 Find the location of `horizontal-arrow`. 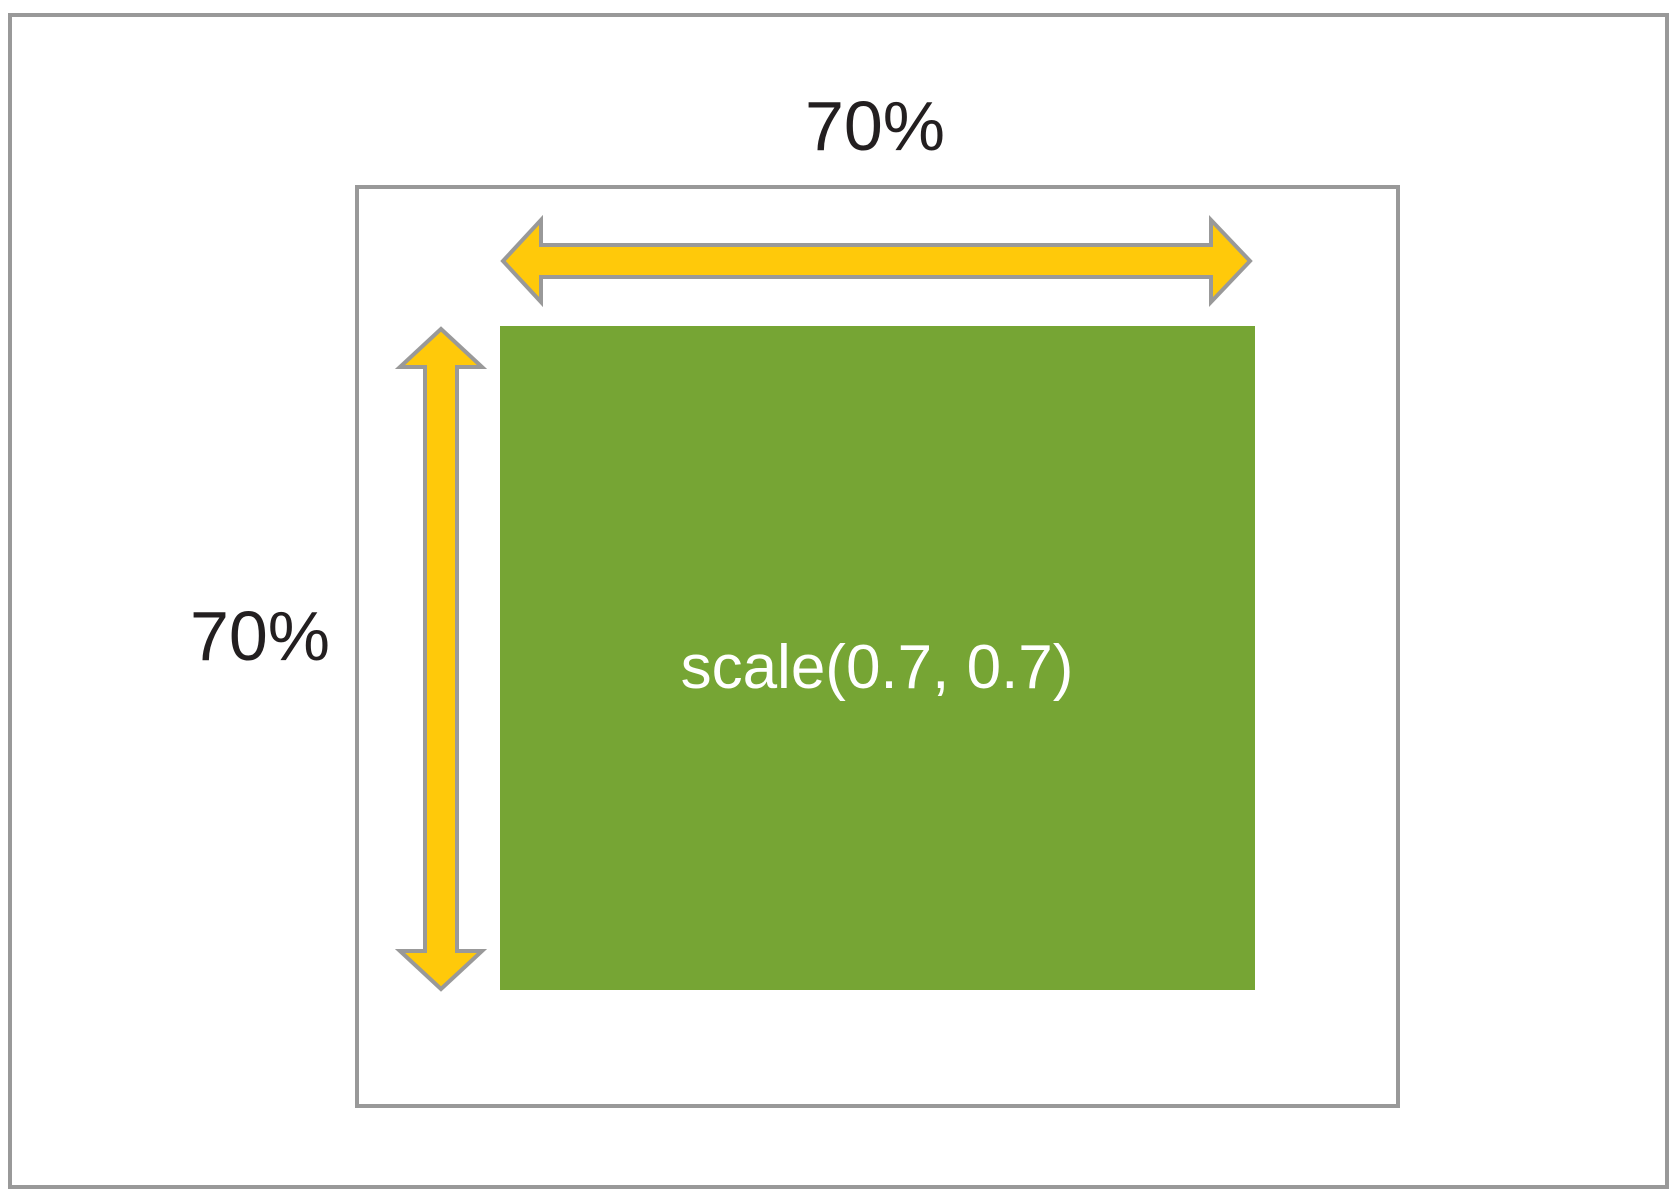

horizontal-arrow is located at coordinates (876, 261).